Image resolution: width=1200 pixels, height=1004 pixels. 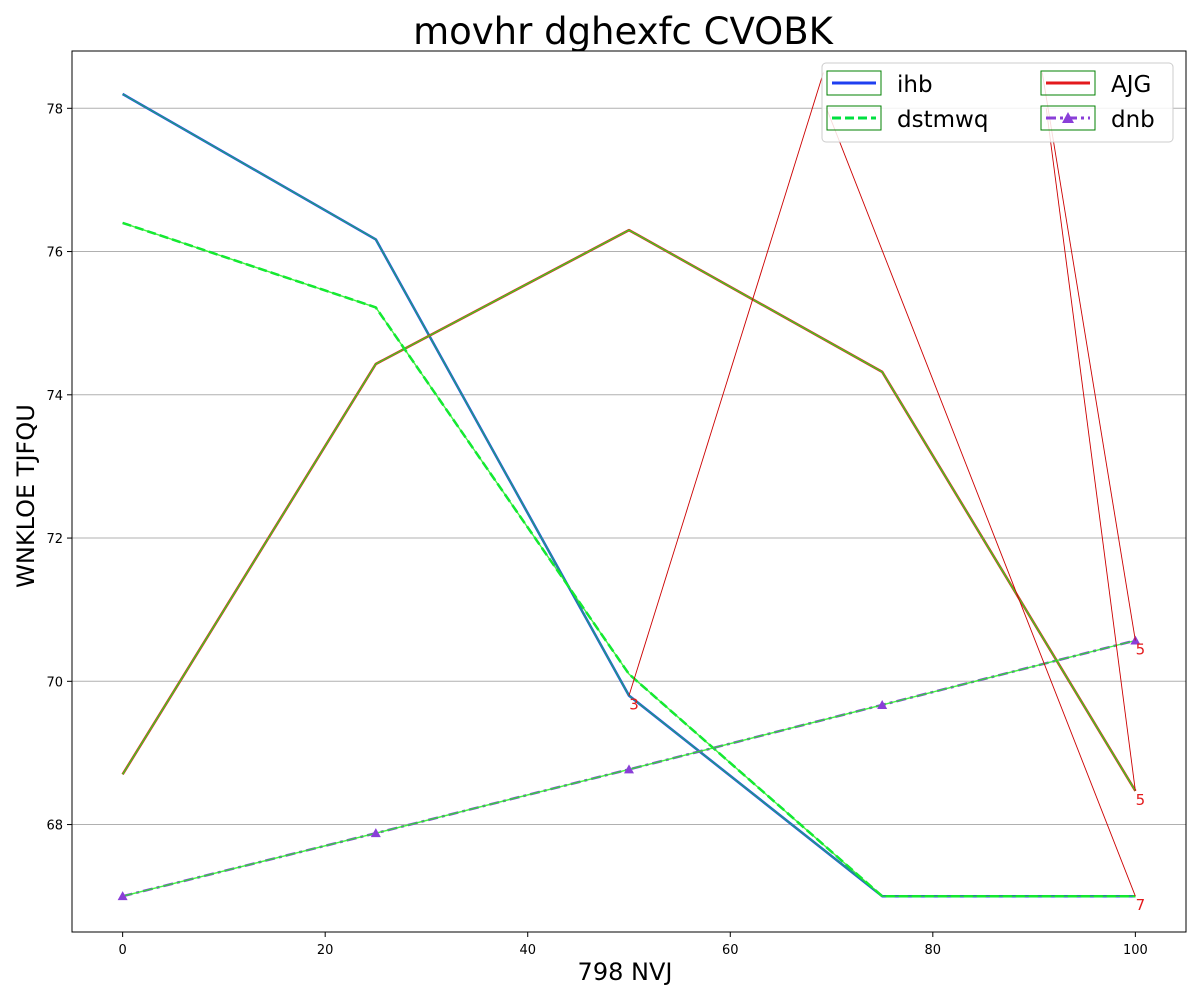 I want to click on legend-label-dnb: dnb, so click(x=1133, y=120).